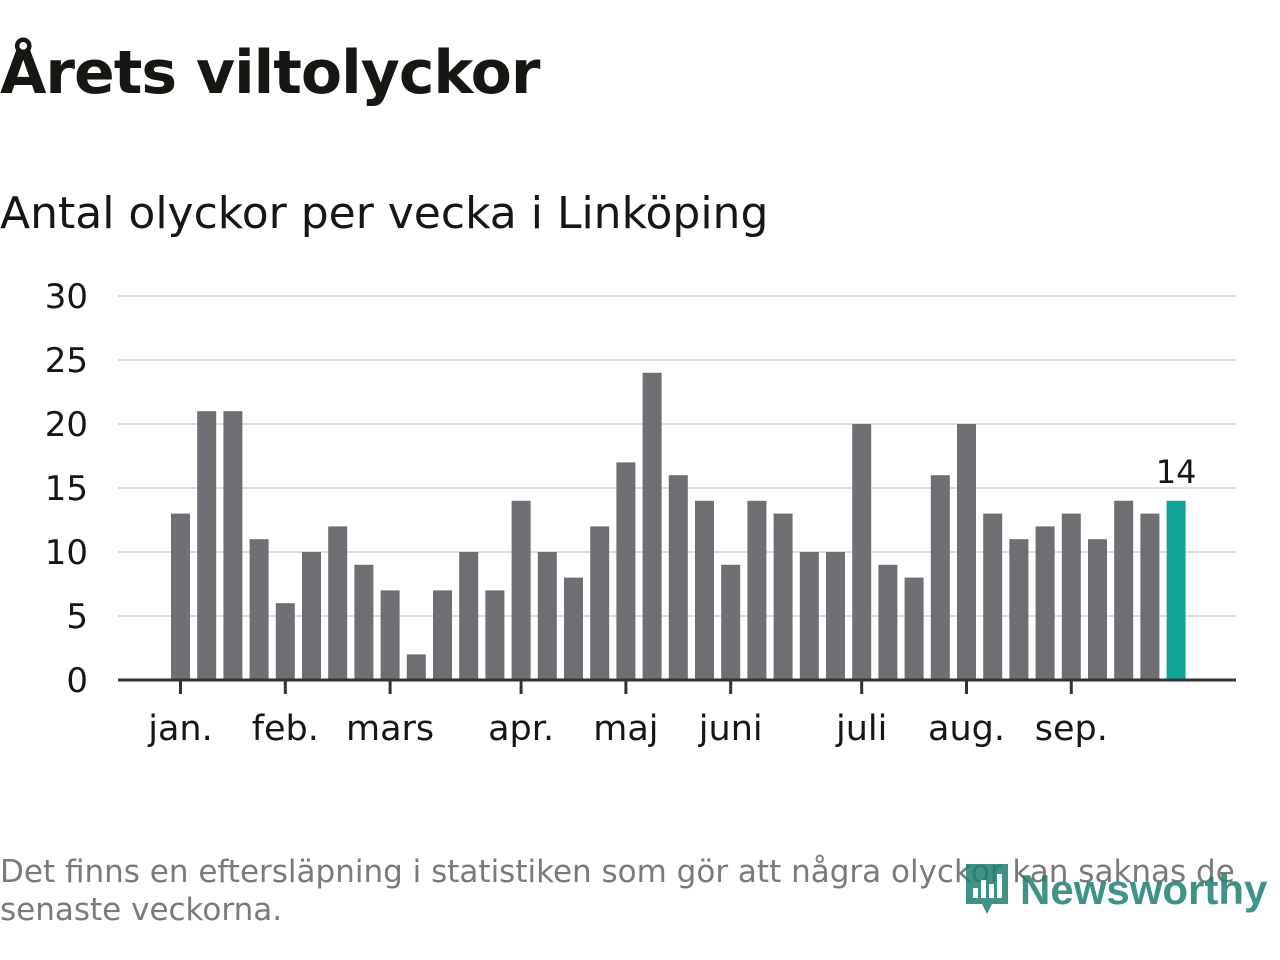 The image size is (1280, 960). What do you see at coordinates (77, 681) in the screenshot?
I see `y-tick-label: 0` at bounding box center [77, 681].